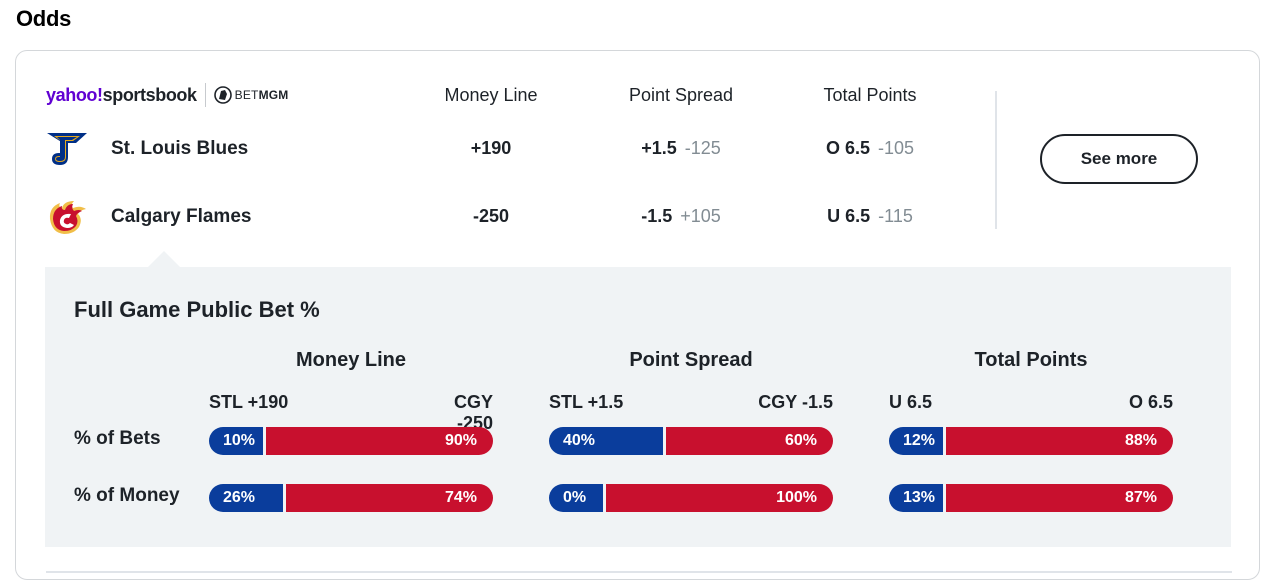 The image size is (1280, 586). I want to click on point-spread-right-label: CGY -1.5, so click(795, 402).